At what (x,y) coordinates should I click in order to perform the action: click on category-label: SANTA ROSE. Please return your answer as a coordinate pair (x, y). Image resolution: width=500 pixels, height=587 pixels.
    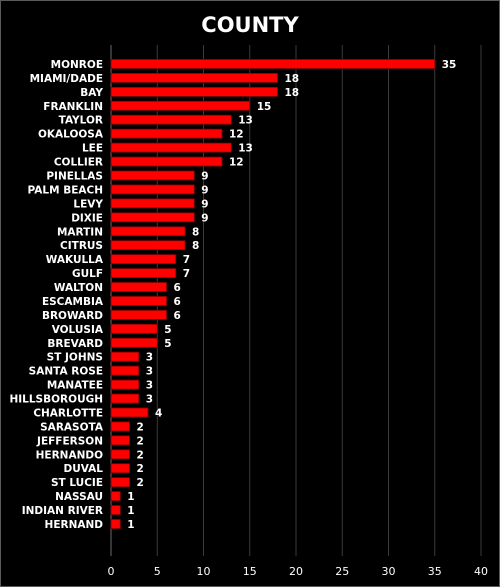
    Looking at the image, I should click on (66, 372).